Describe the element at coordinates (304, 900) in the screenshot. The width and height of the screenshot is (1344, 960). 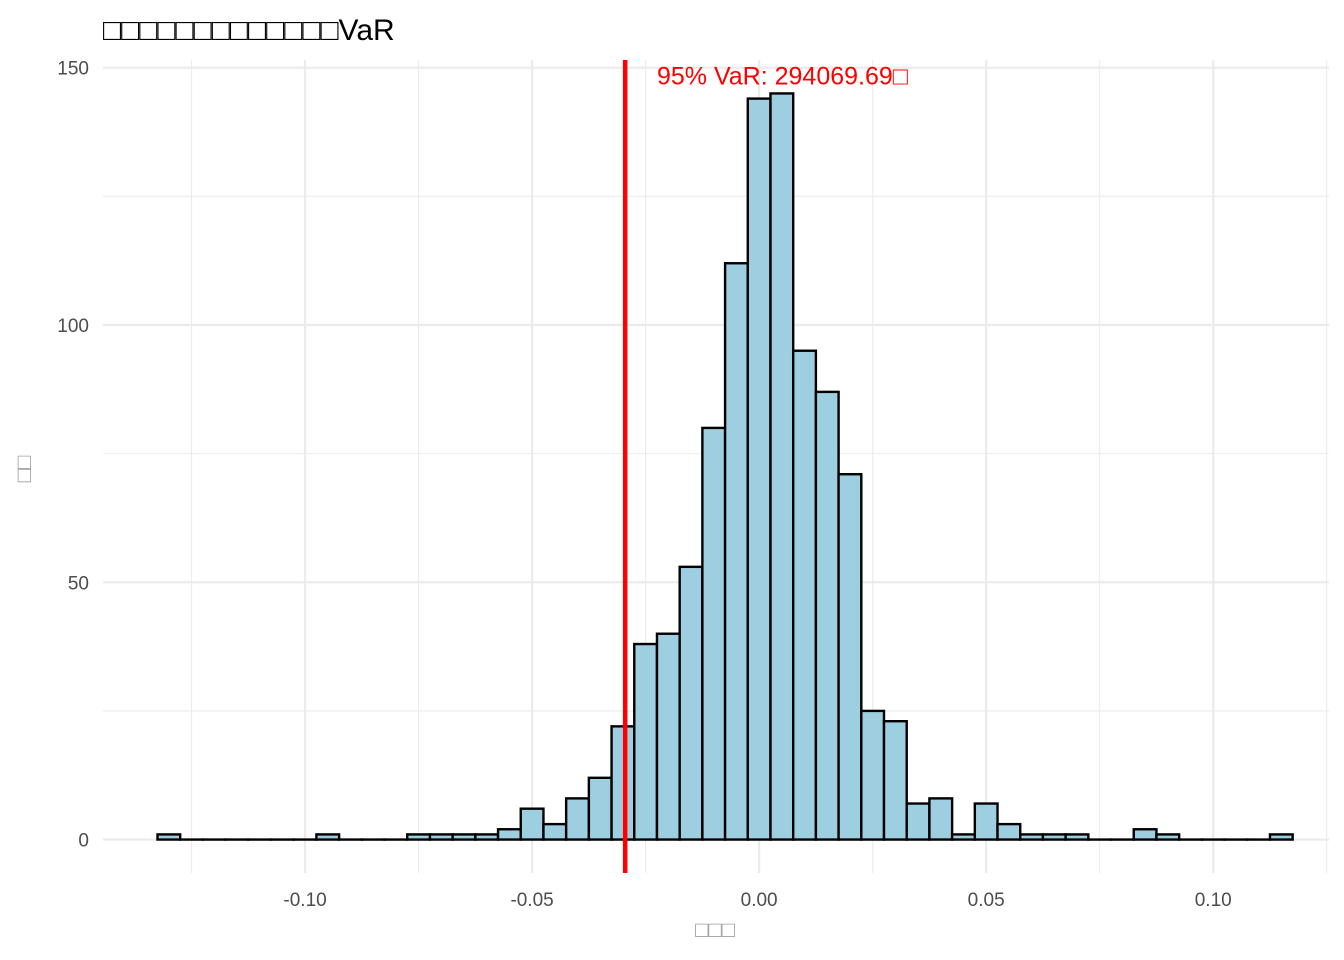
I see `x-tick-label: -0.10` at that location.